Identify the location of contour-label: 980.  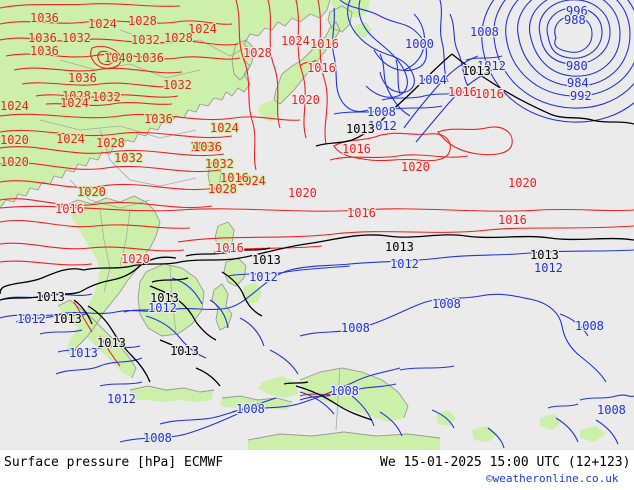
(577, 66).